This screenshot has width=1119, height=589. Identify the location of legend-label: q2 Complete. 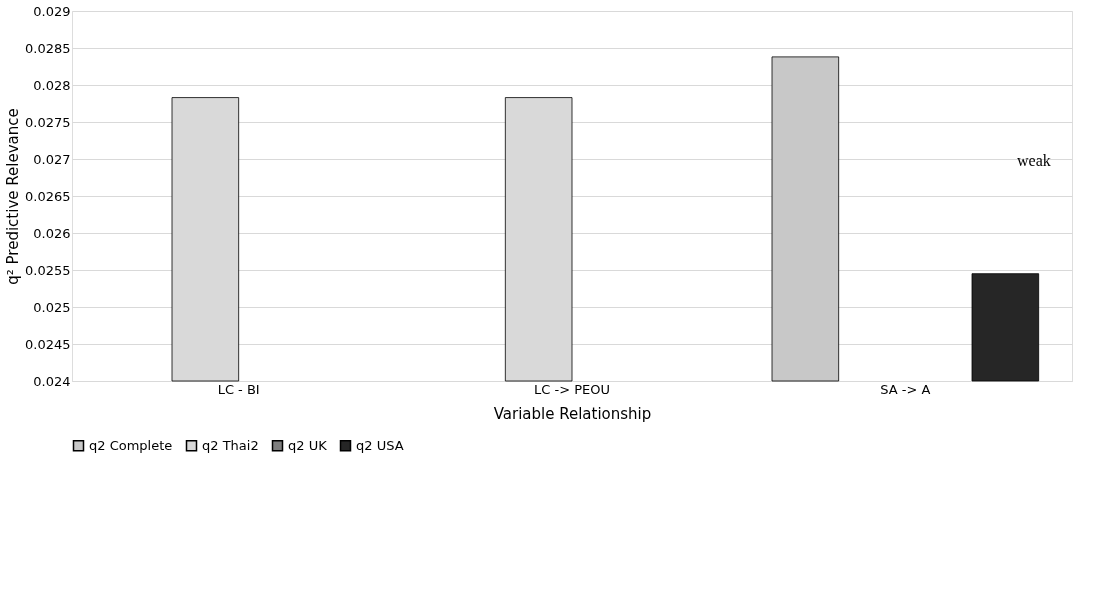
(131, 445).